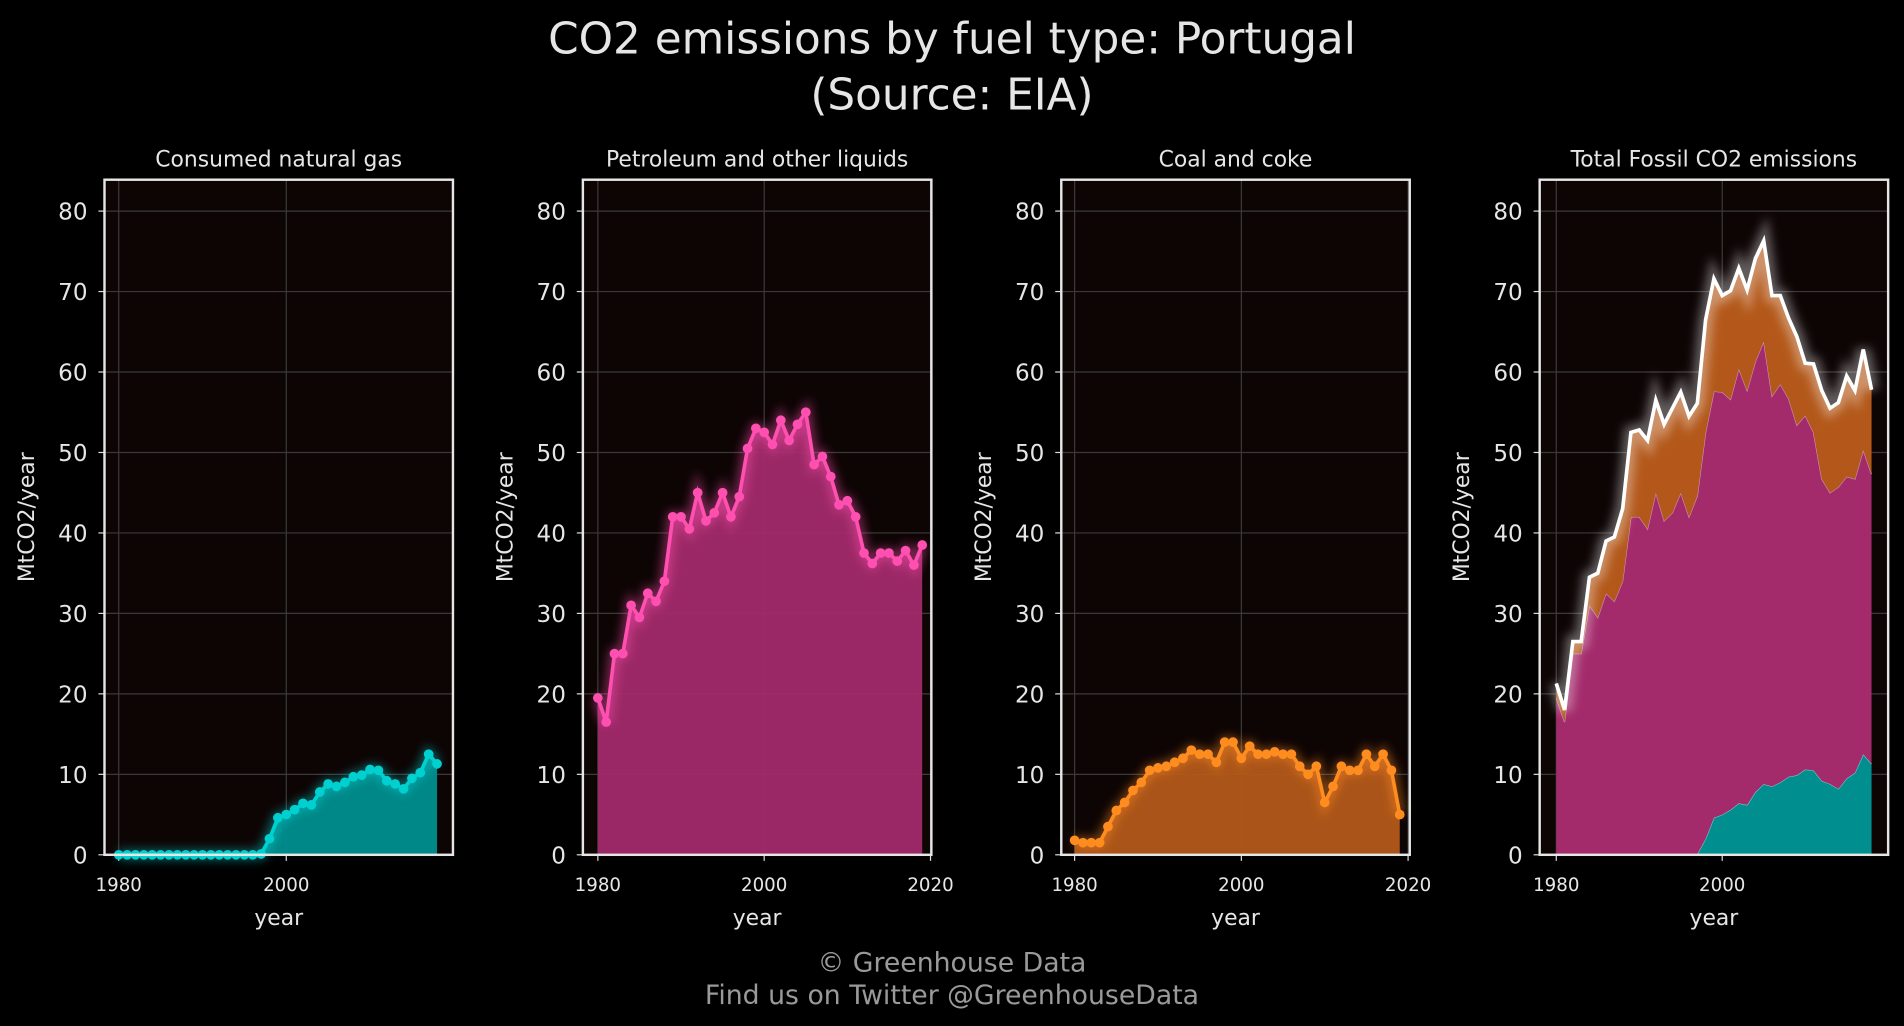 Image resolution: width=1904 pixels, height=1026 pixels. Describe the element at coordinates (1037, 856) in the screenshot. I see `y-tick-label: 0` at that location.